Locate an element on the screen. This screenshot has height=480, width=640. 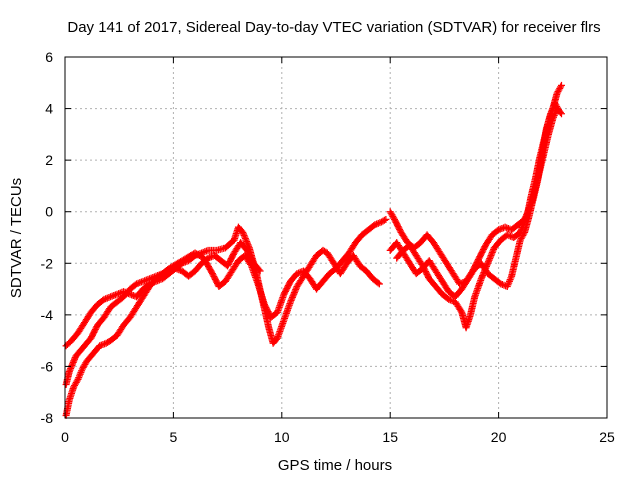
x-axis-label: GPS time / hours is located at coordinates (335, 465).